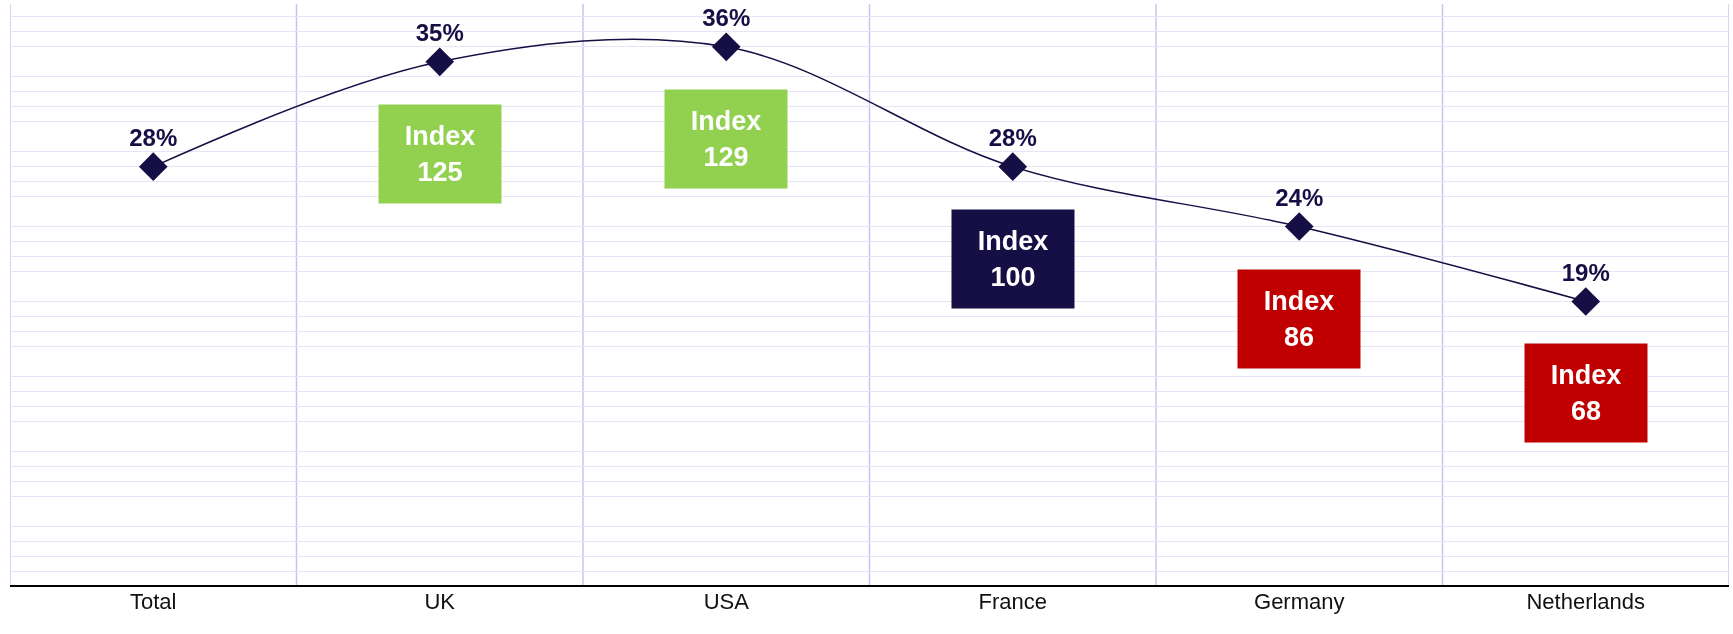  What do you see at coordinates (153, 601) in the screenshot?
I see `x-tick-label: Total` at bounding box center [153, 601].